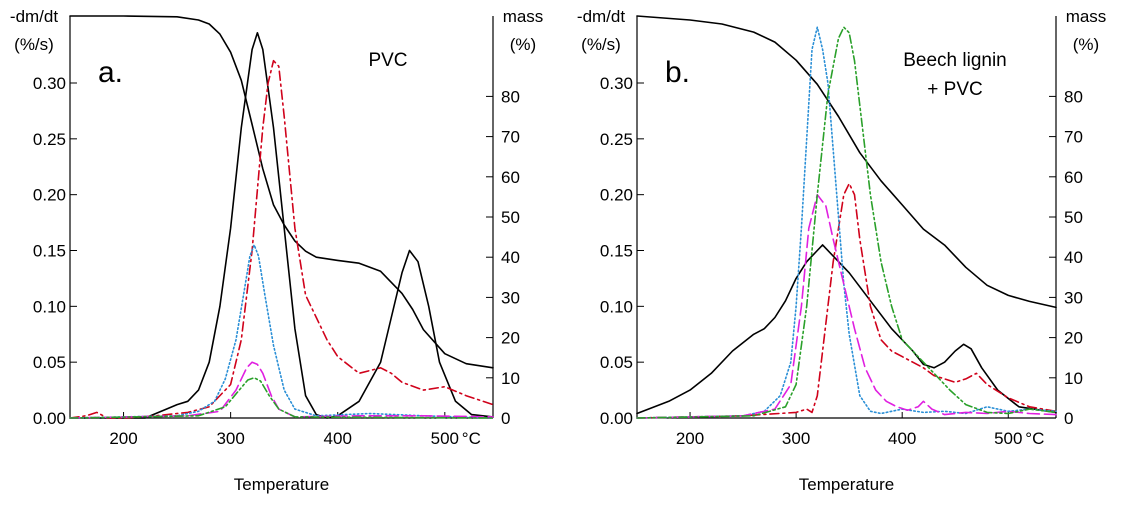  I want to click on panel-a-left-ylabel-unit: (%/s), so click(34, 44).